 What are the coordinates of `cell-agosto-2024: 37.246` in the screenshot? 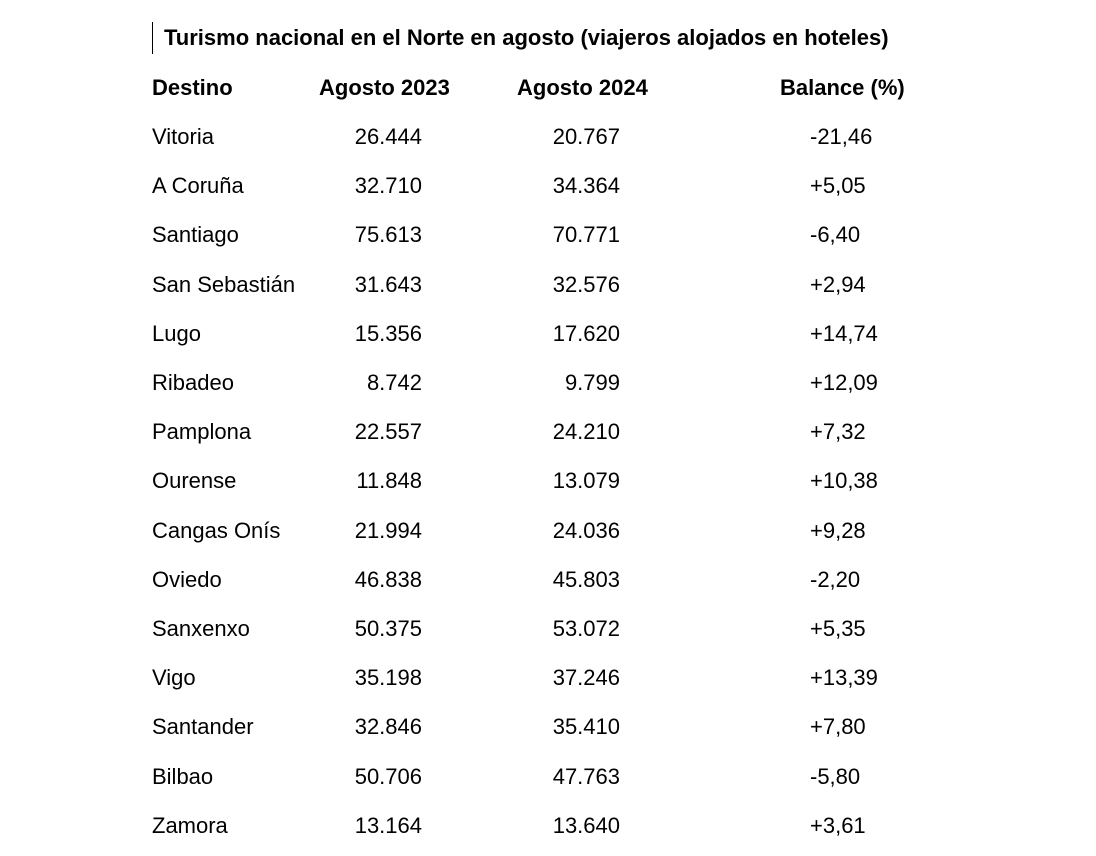 It's located at (586, 677).